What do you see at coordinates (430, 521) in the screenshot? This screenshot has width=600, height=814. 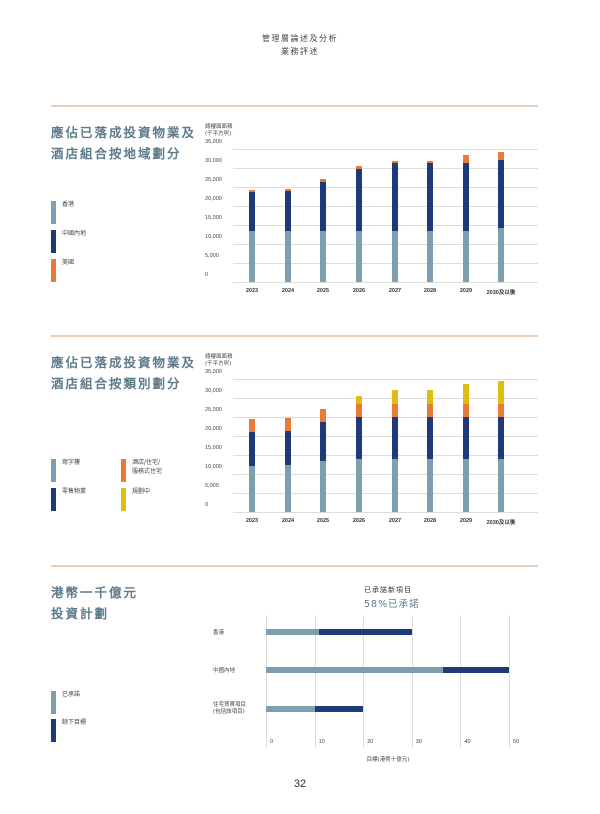 I see `x-tick-label: 2028` at bounding box center [430, 521].